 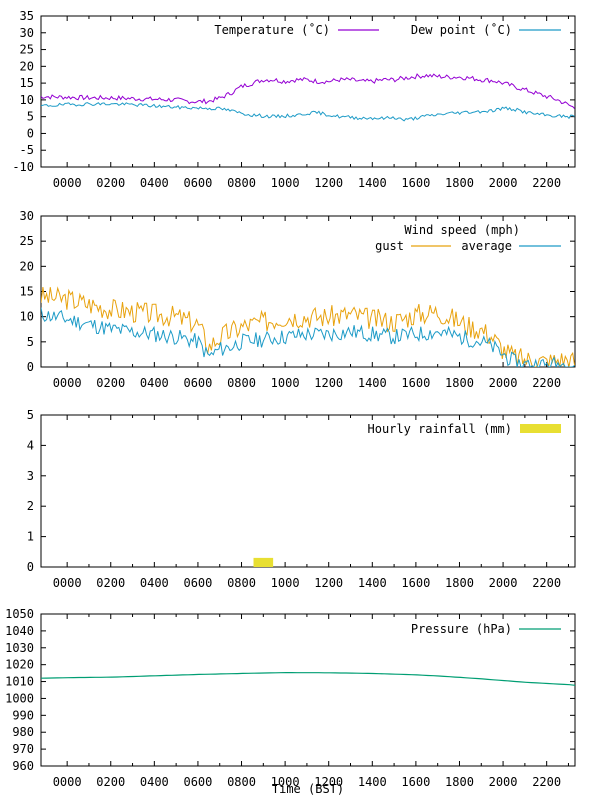 What do you see at coordinates (461, 629) in the screenshot?
I see `legend-label: Pressure (hPa)` at bounding box center [461, 629].